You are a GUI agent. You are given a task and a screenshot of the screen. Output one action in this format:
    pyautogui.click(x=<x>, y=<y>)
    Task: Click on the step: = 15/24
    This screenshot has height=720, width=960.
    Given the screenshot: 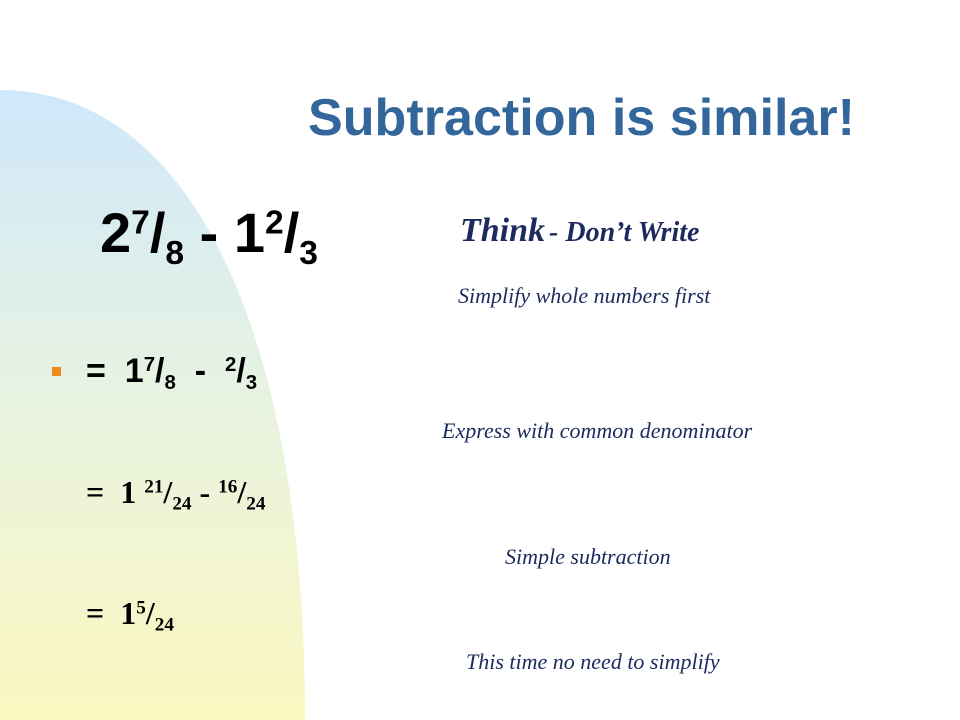 What is the action you would take?
    pyautogui.click(x=130, y=616)
    